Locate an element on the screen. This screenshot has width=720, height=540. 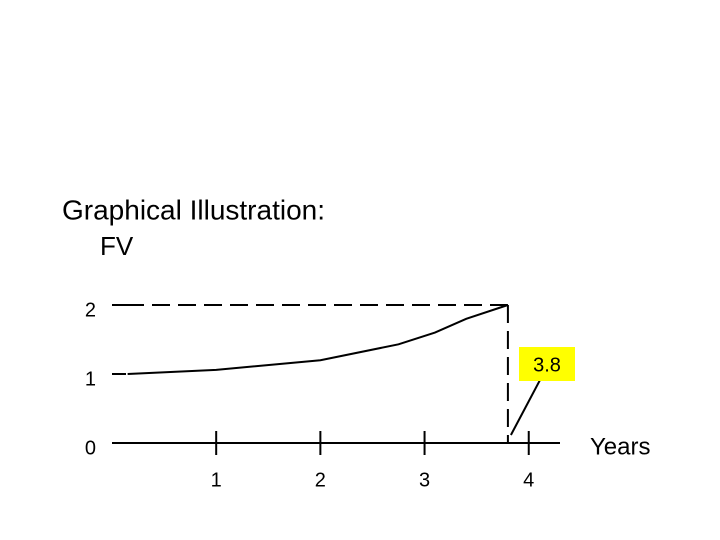
annotation: 3.8 is located at coordinates (547, 365).